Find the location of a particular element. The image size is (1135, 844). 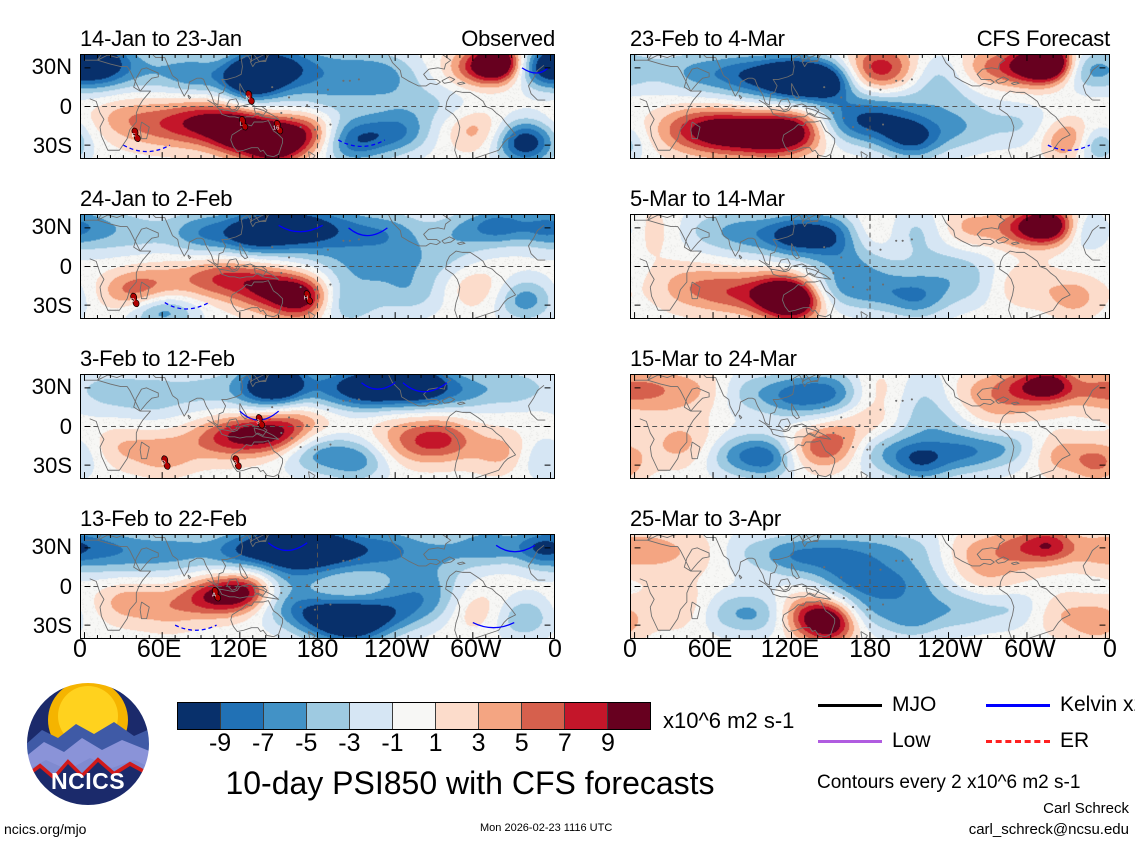

panel-title: 13-Feb to 22-Feb is located at coordinates (163, 518).